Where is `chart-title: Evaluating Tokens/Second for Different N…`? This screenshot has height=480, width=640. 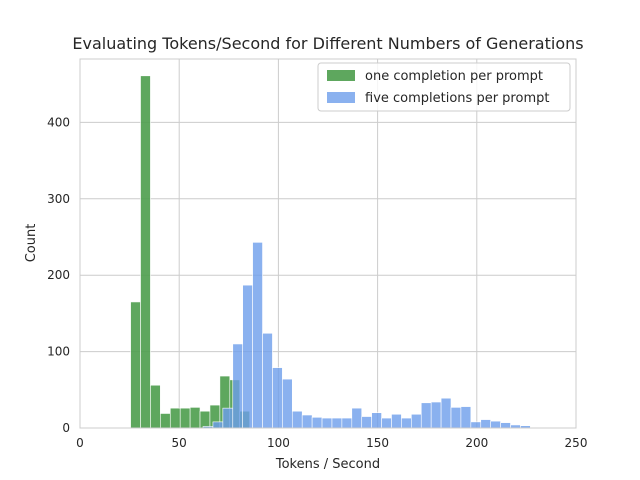
chart-title: Evaluating Tokens/Second for Different N… is located at coordinates (327, 43).